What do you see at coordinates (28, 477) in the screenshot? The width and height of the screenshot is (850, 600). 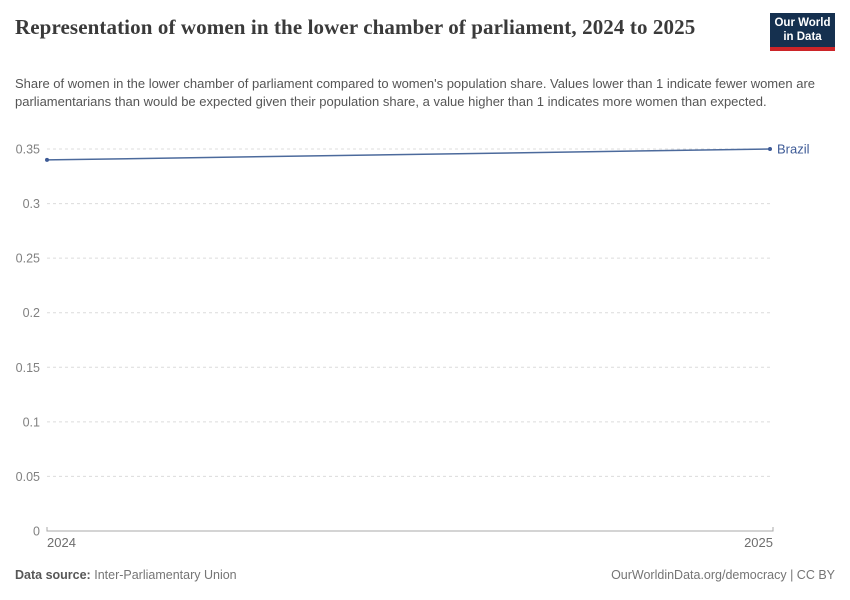 I see `y-tick-label: 0.05` at bounding box center [28, 477].